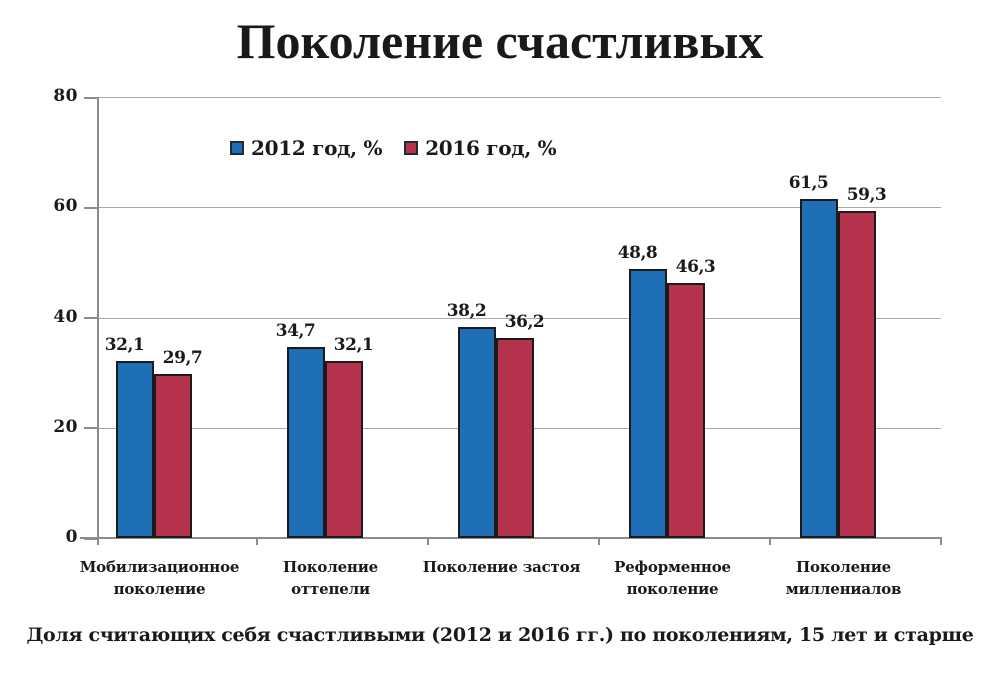  What do you see at coordinates (695, 267) in the screenshot?
I see `bar-value-label-2016: 46,3` at bounding box center [695, 267].